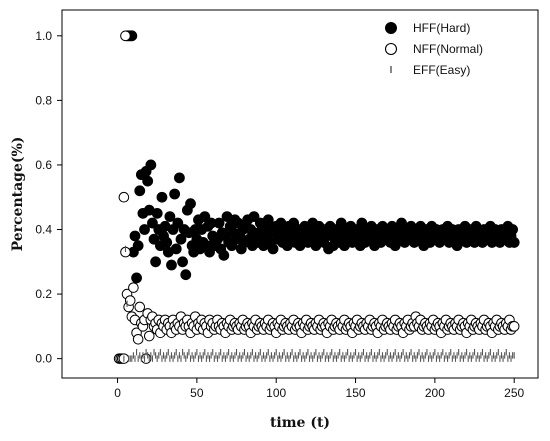 This screenshot has height=441, width=550. I want to click on legend: HFF(Hard) NFF(Normal) EFF(Easy), so click(433, 49).